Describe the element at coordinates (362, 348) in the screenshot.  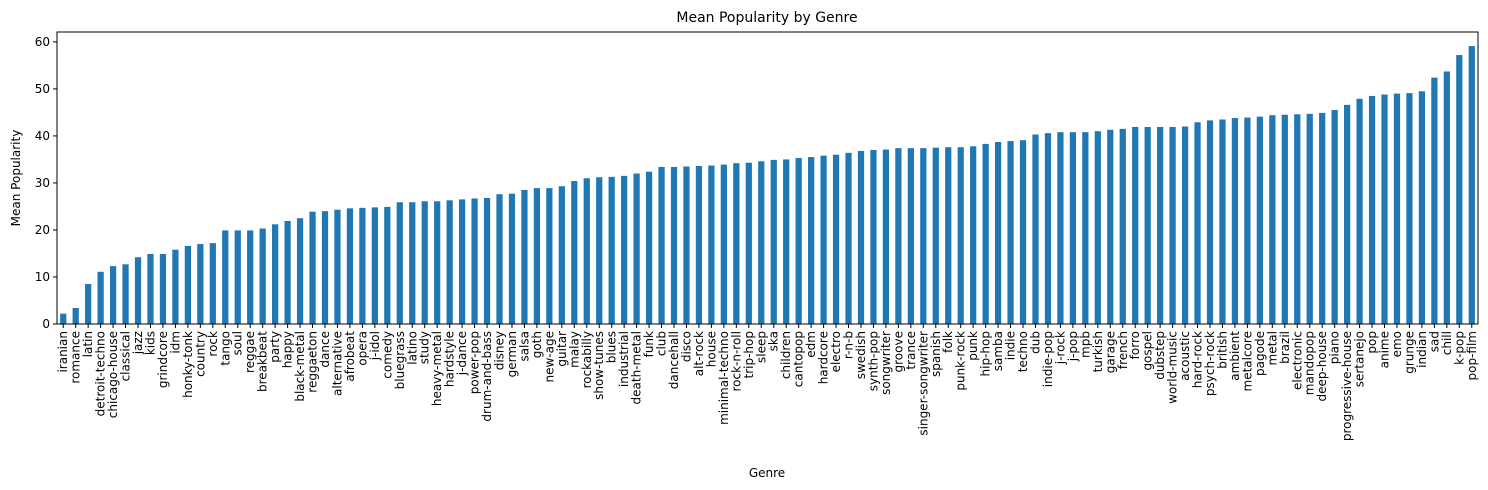
I see `x-tick-label: opera` at that location.